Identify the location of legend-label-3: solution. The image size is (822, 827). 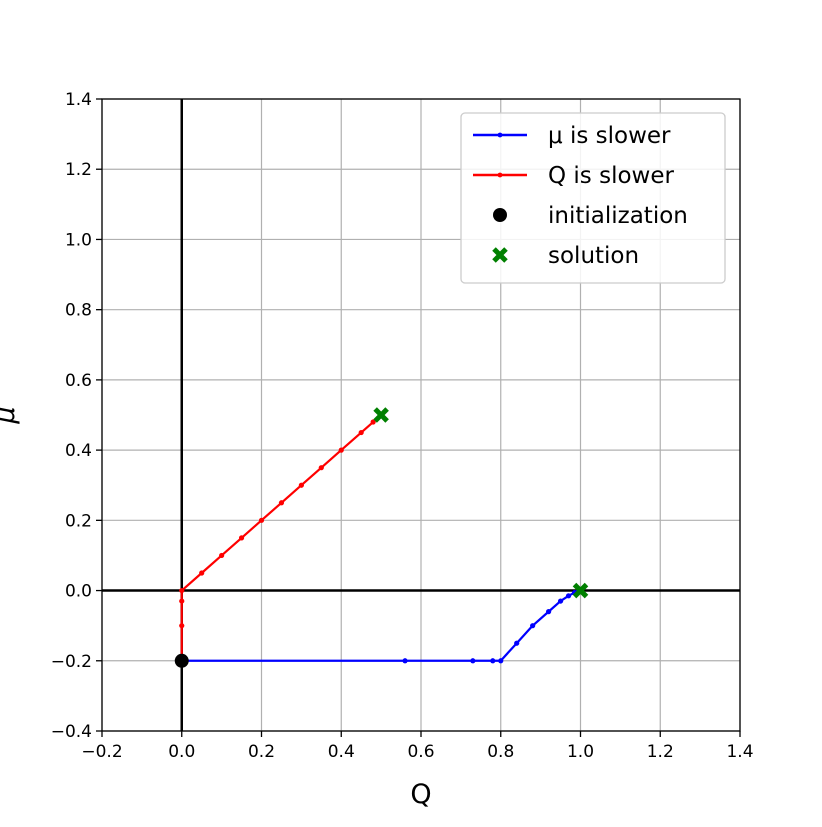
(593, 256).